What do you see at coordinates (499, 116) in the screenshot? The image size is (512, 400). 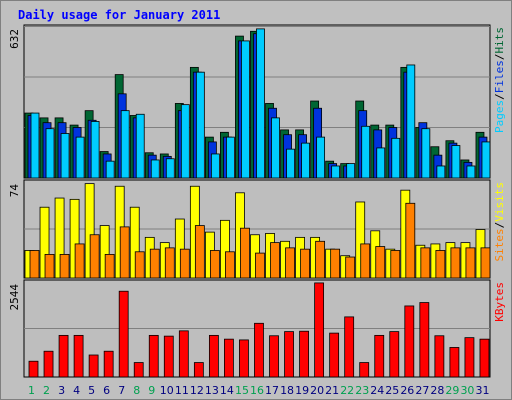 I see `legend-item-pages: Pages` at bounding box center [499, 116].